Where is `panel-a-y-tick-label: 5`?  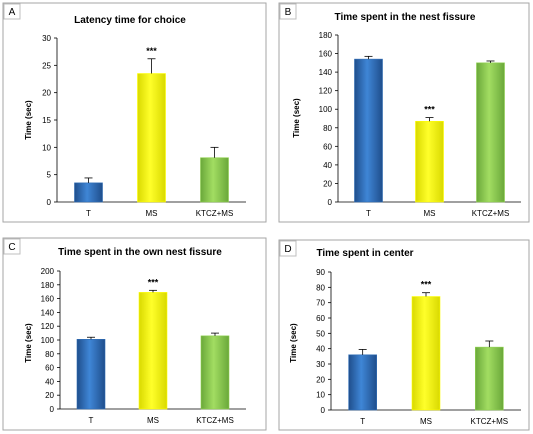
panel-a-y-tick-label: 5 is located at coordinates (49, 175).